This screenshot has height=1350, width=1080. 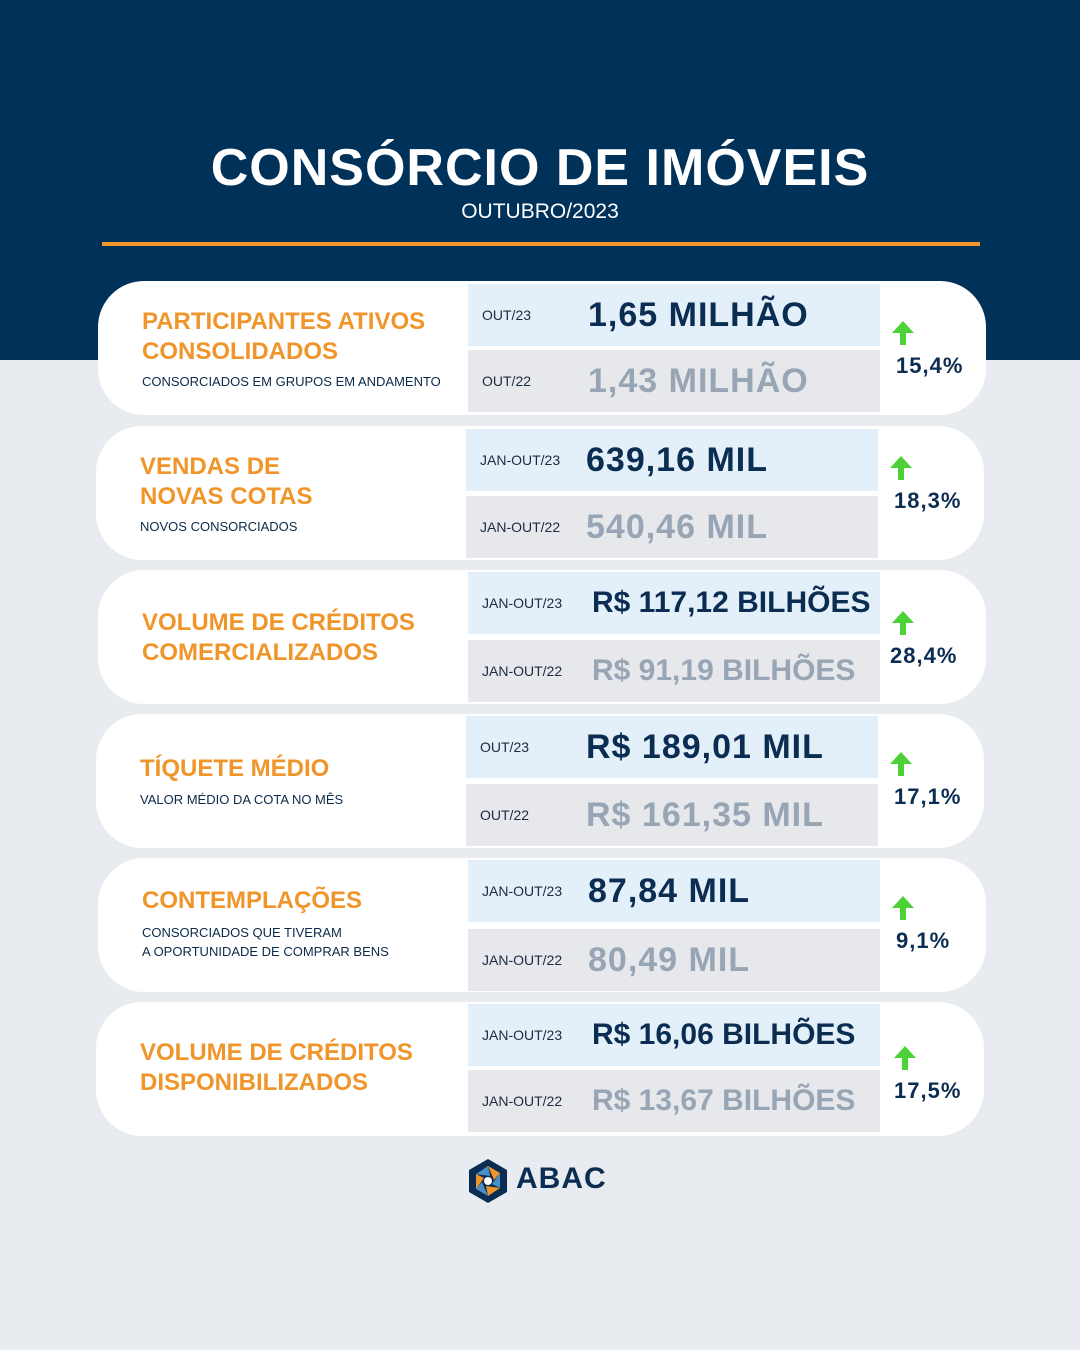 What do you see at coordinates (724, 1100) in the screenshot?
I see `period-value: R$ 13,67 BILHÕES` at bounding box center [724, 1100].